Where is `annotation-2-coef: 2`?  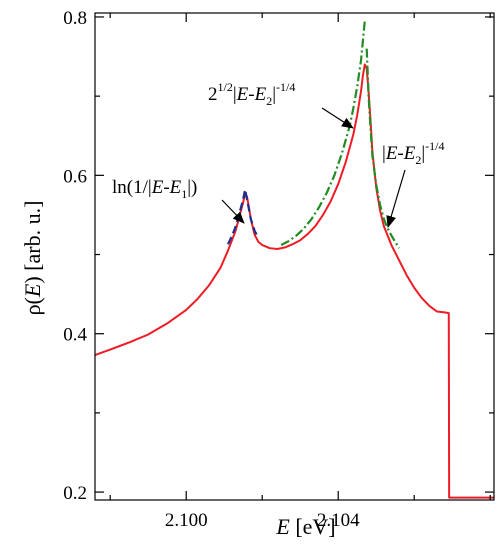
annotation-2-coef: 2 is located at coordinates (213, 94).